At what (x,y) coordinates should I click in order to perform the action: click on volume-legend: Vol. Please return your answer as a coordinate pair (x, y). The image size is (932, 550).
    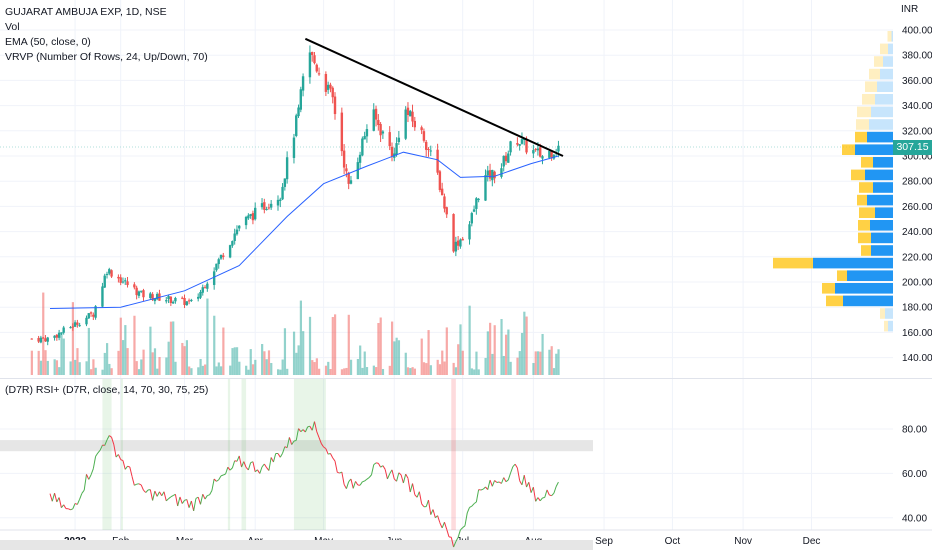
    Looking at the image, I should click on (12, 27).